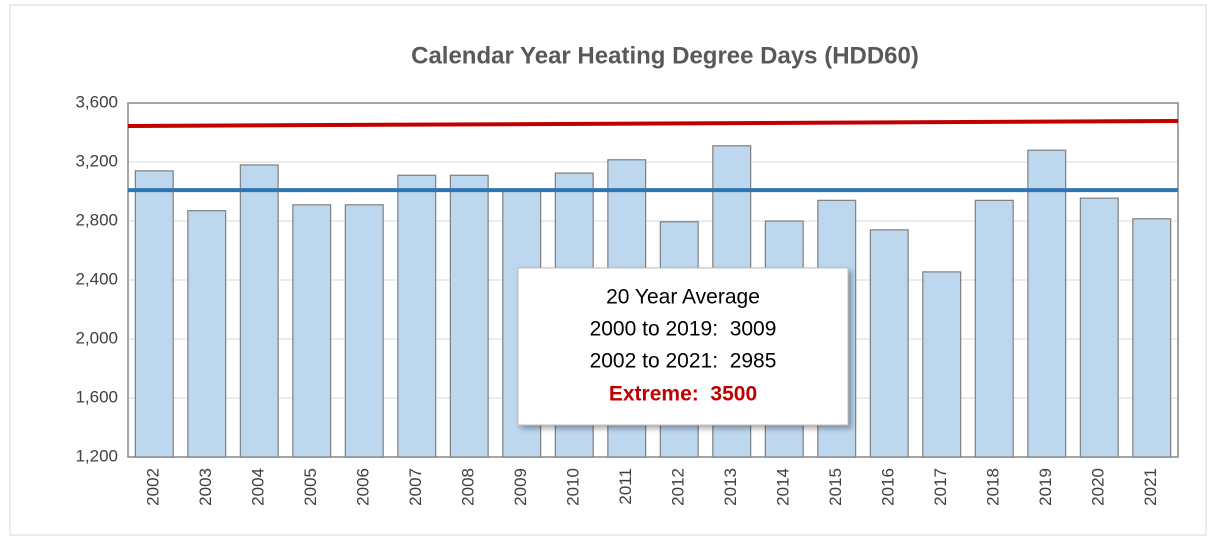 The height and width of the screenshot is (539, 1218). Describe the element at coordinates (310, 487) in the screenshot. I see `x-tick-label: 2005` at that location.